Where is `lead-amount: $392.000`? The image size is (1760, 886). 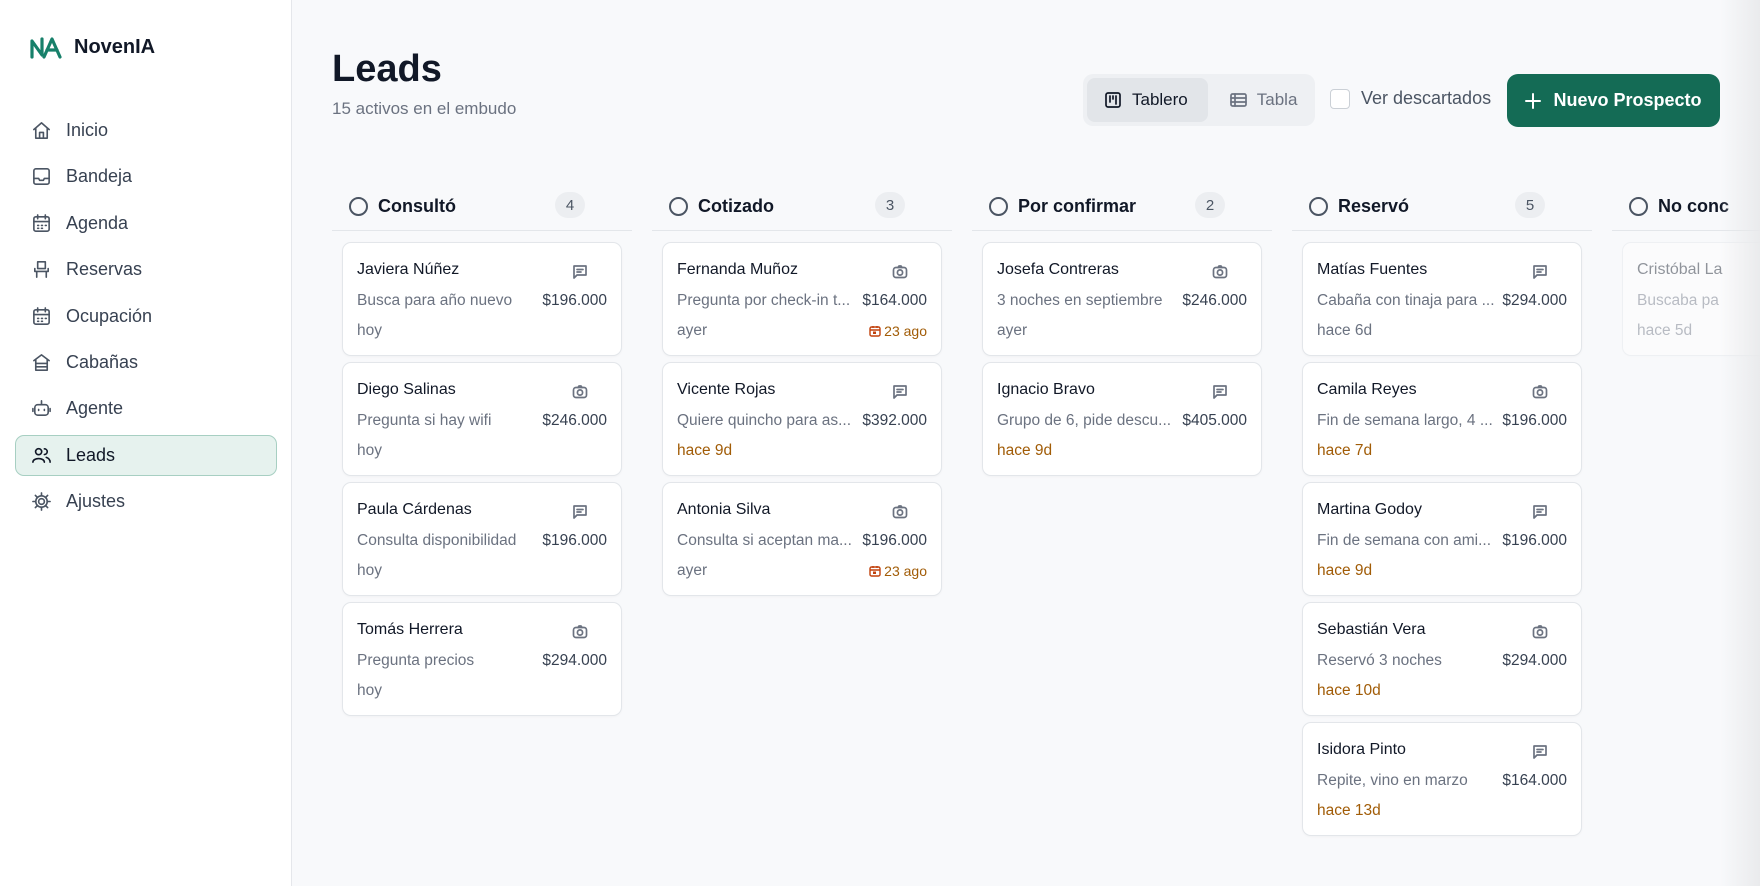
lead-amount: $392.000 is located at coordinates (894, 420).